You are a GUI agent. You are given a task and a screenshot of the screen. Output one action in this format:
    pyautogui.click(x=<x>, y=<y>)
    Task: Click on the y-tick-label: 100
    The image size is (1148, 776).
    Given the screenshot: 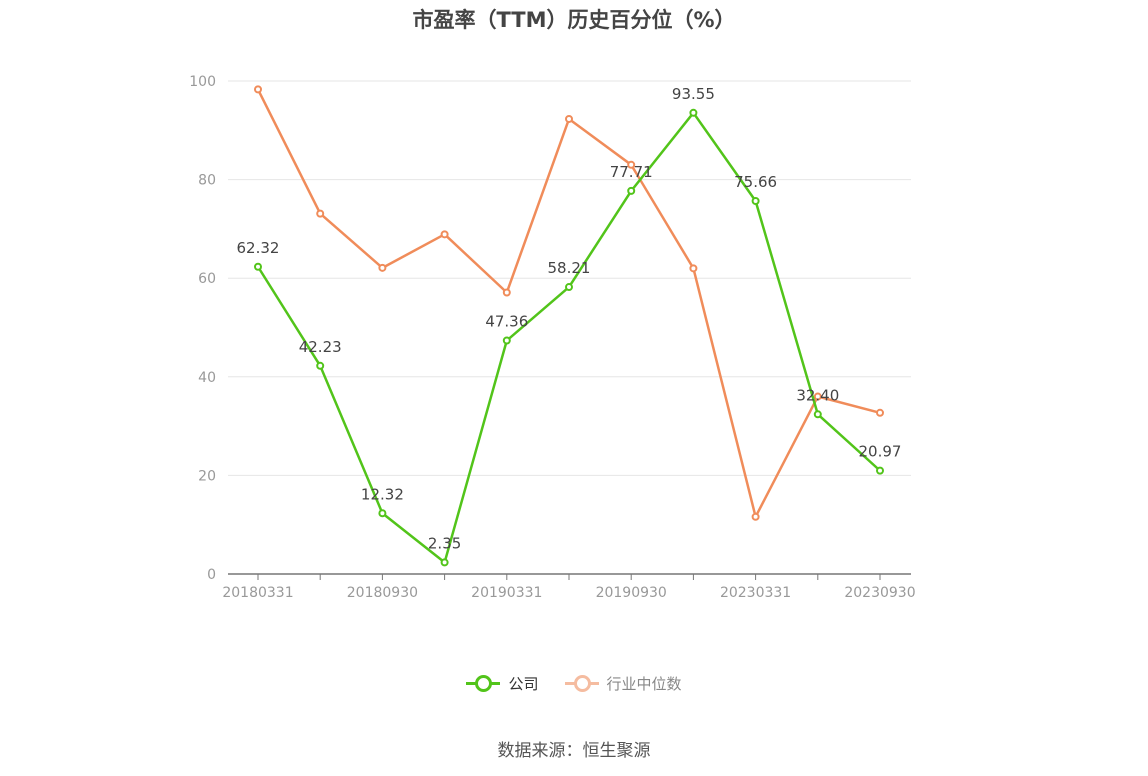 What is the action you would take?
    pyautogui.click(x=202, y=82)
    